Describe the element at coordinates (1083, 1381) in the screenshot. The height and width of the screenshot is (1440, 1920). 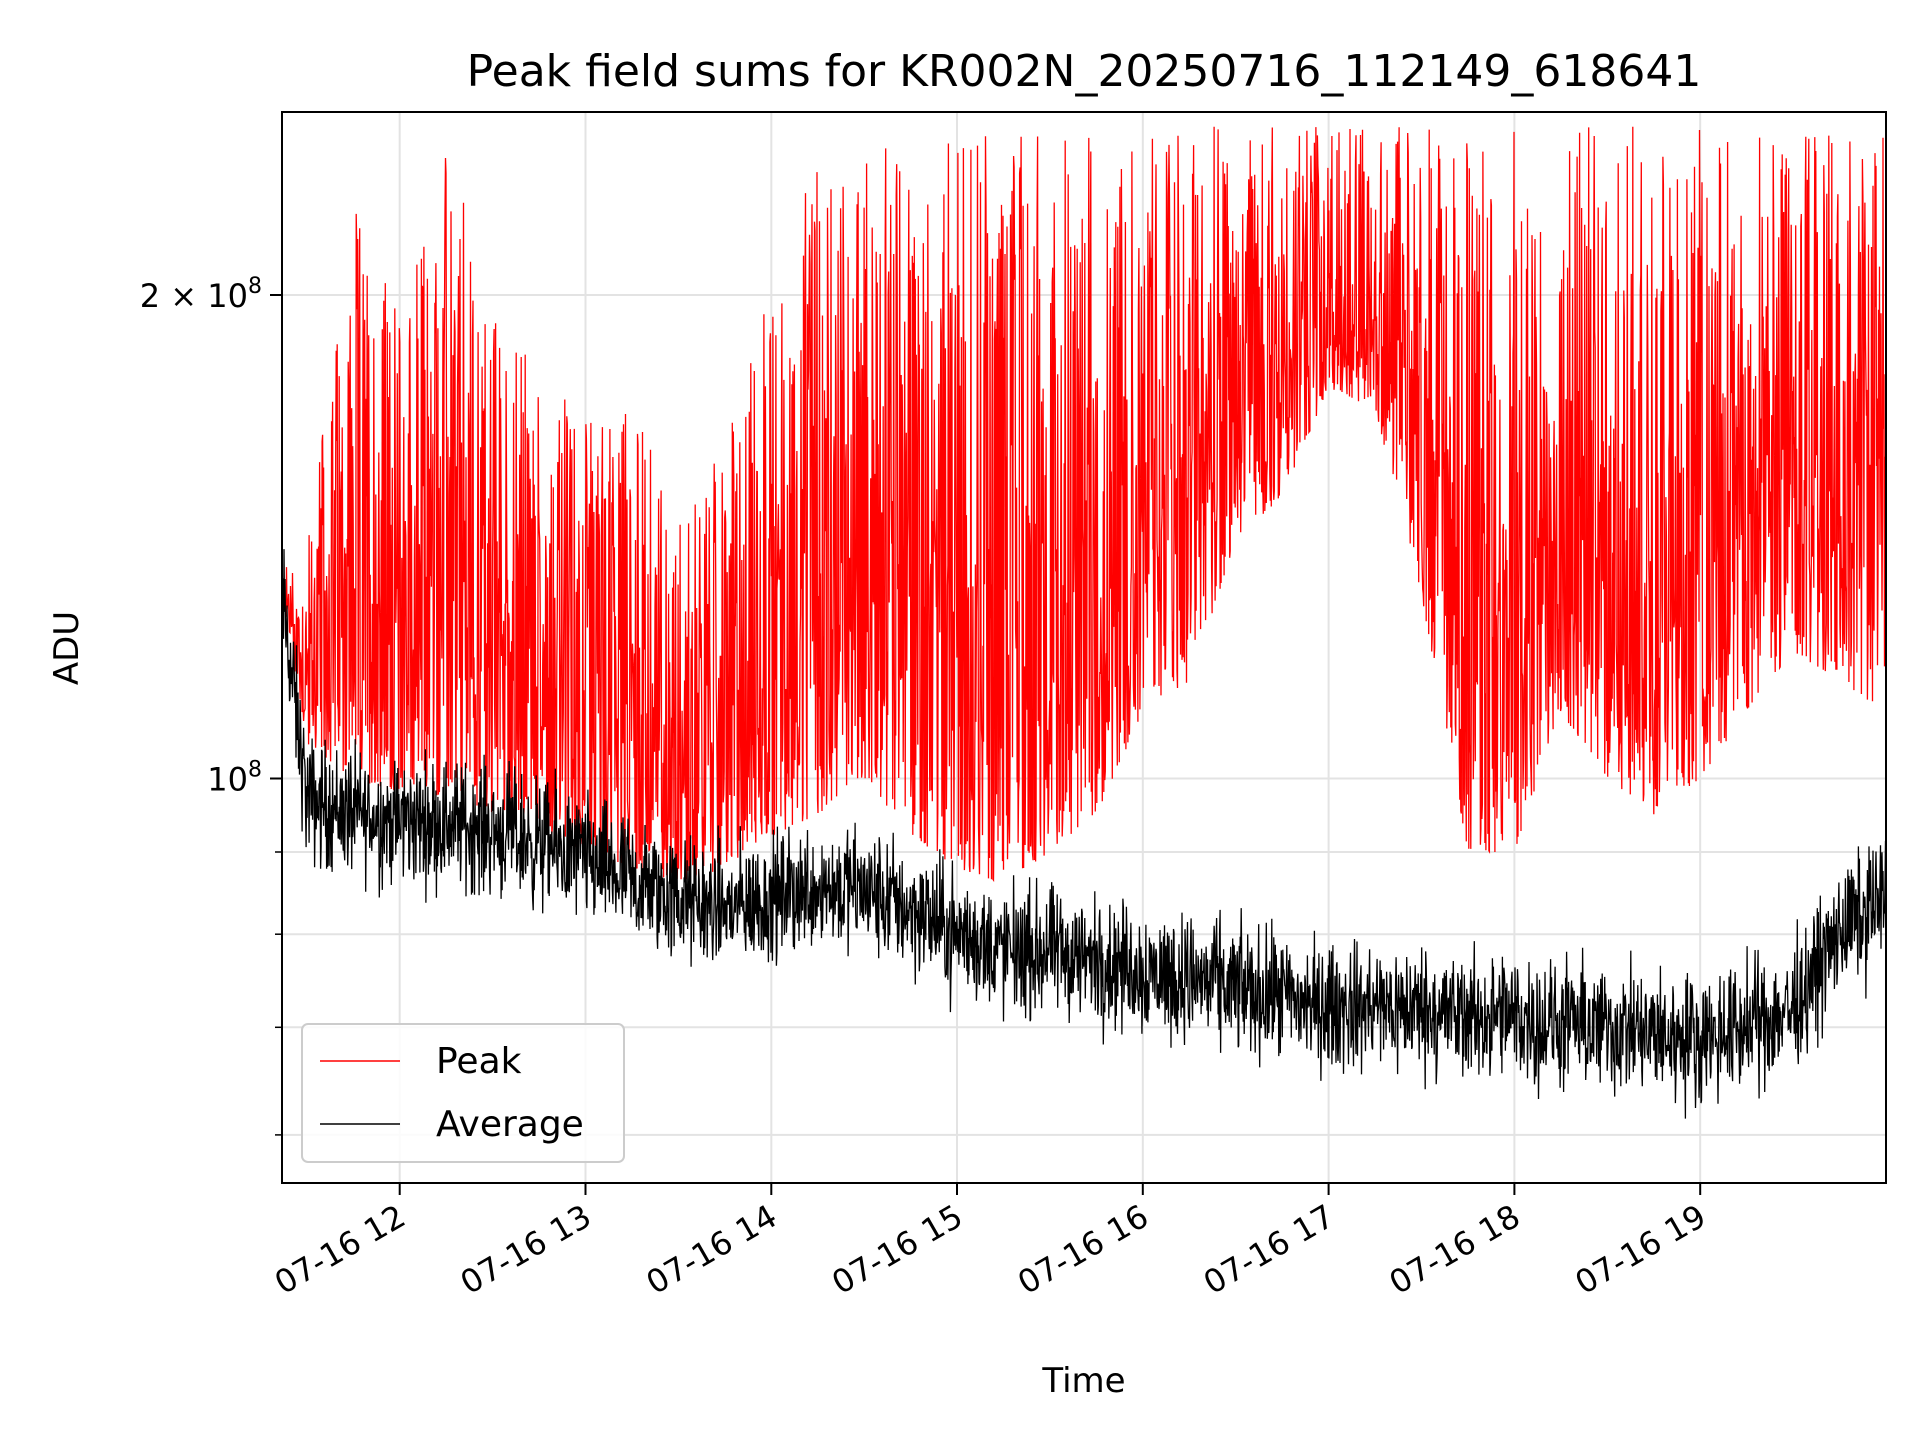
I see `x-axis-label: Time` at that location.